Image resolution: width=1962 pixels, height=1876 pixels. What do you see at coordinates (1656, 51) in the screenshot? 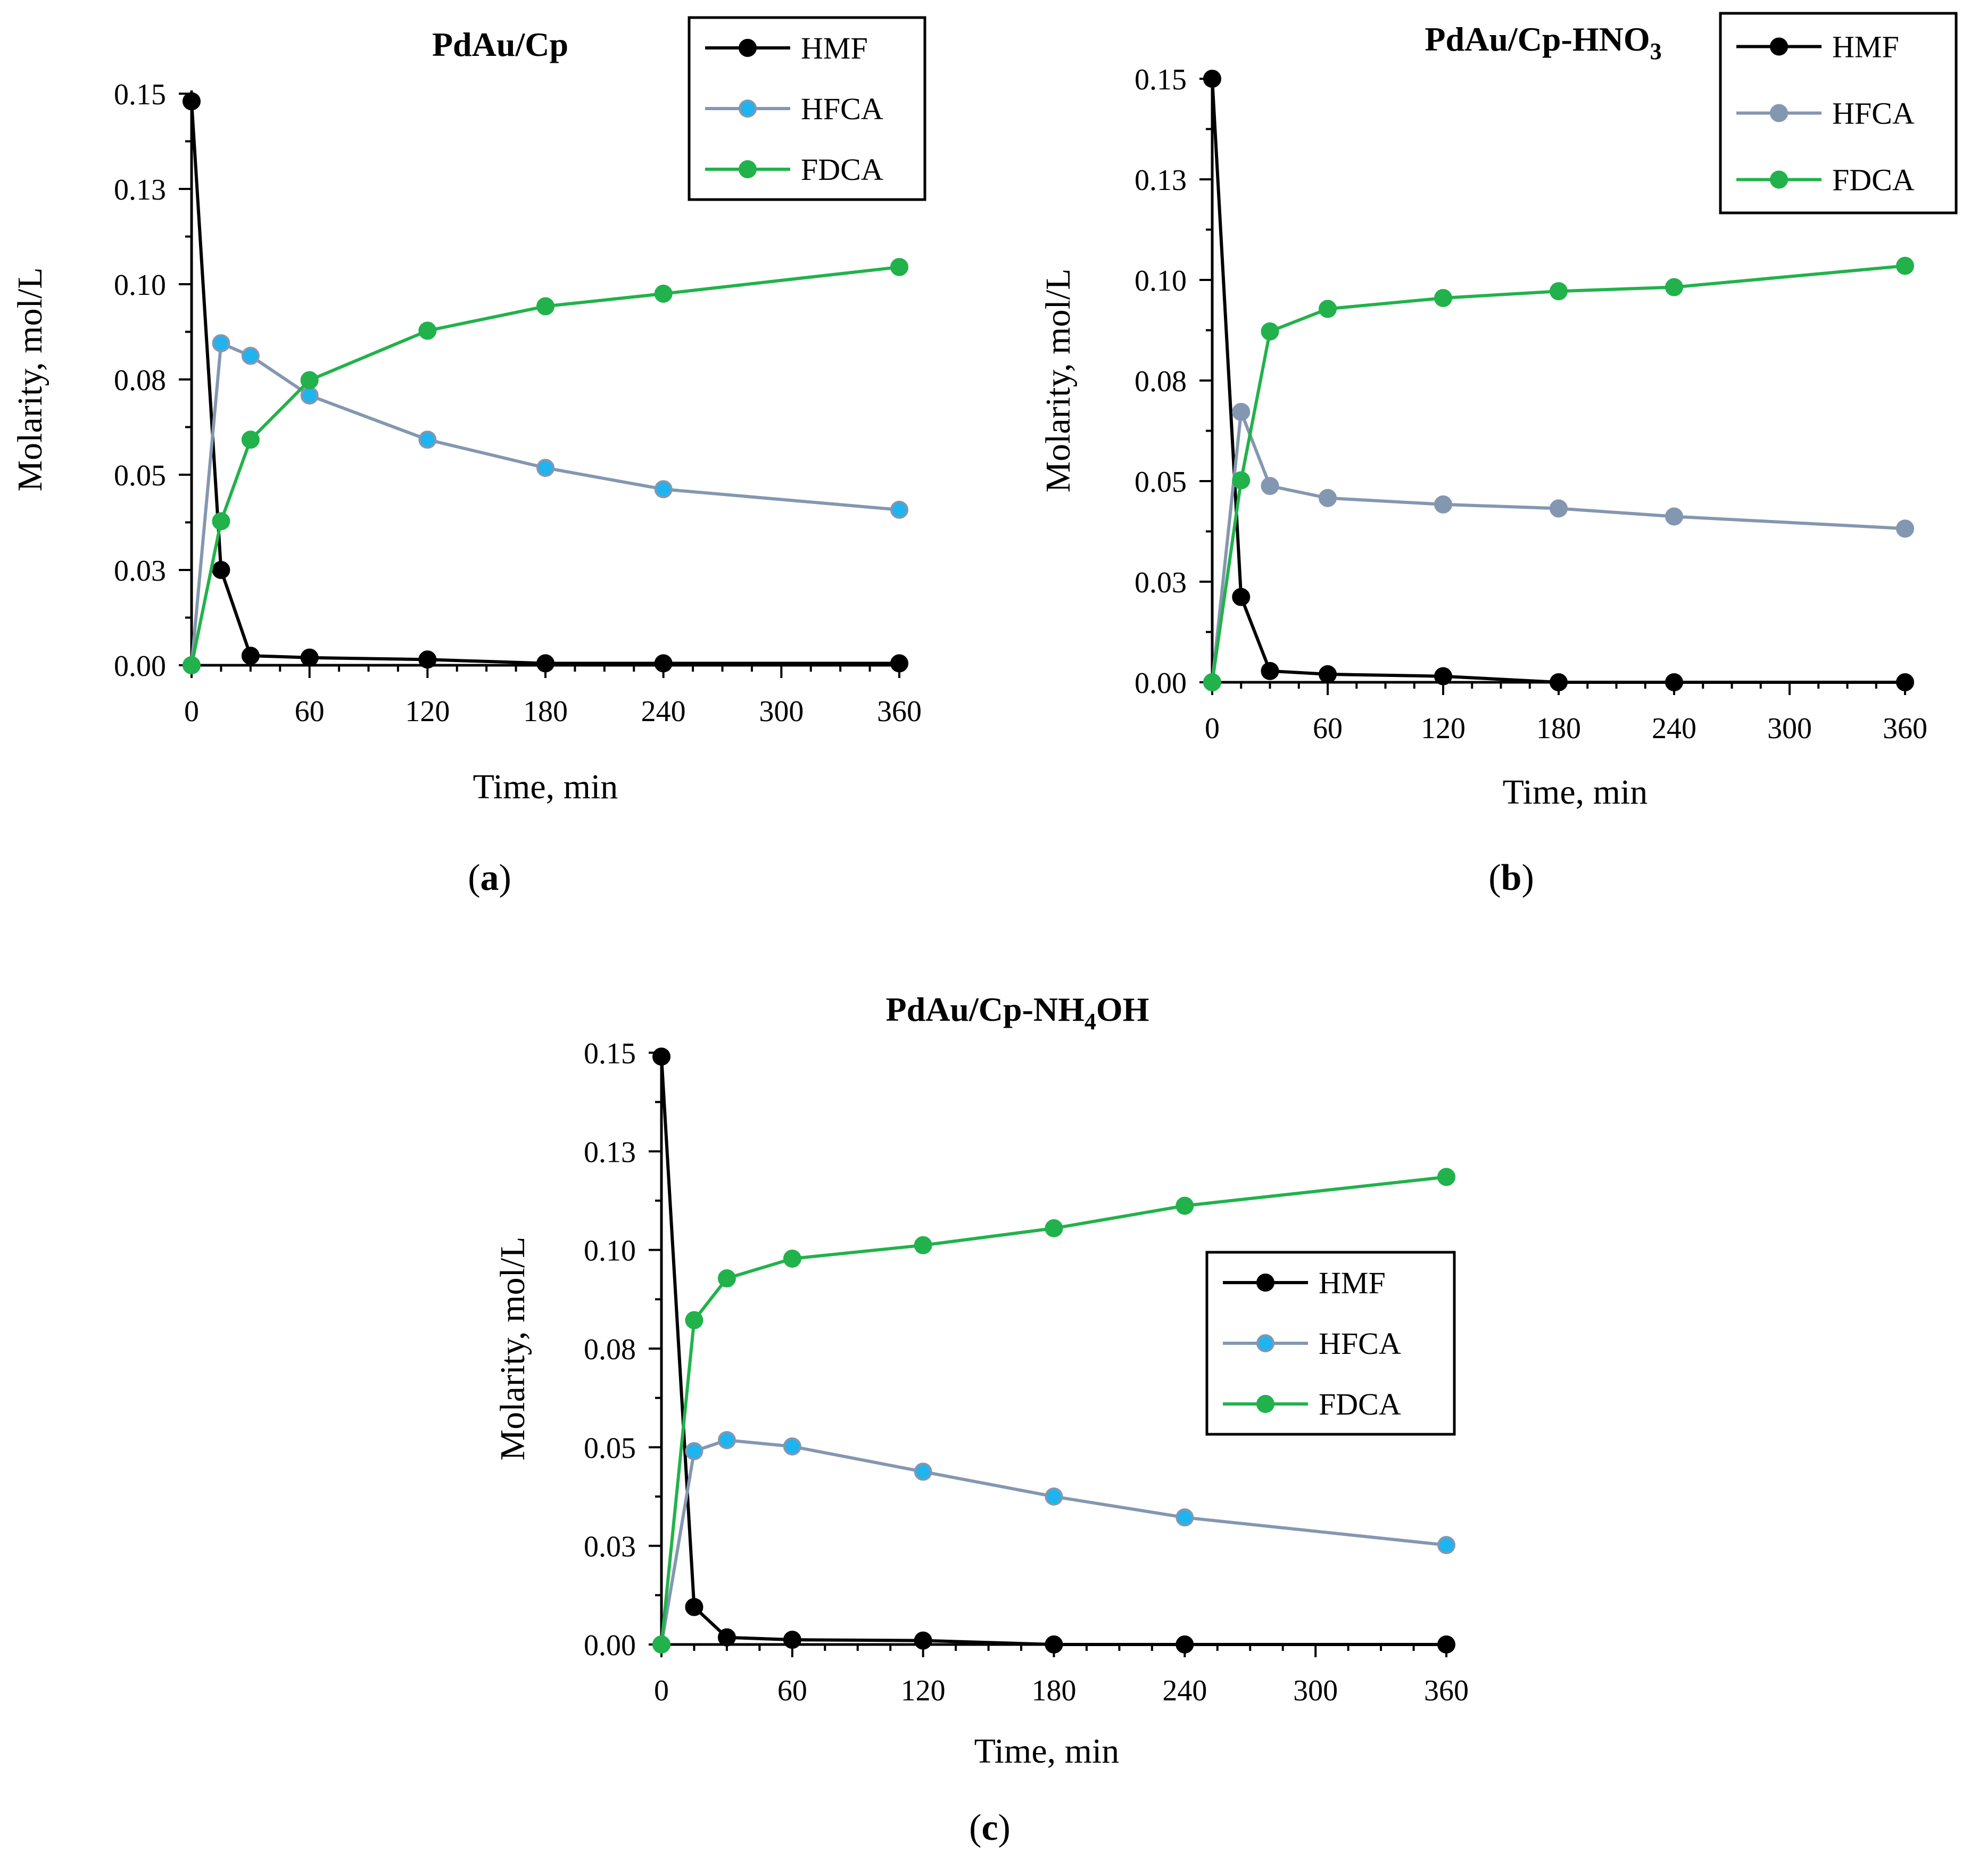
I see `chart-title-subscript: 3` at bounding box center [1656, 51].